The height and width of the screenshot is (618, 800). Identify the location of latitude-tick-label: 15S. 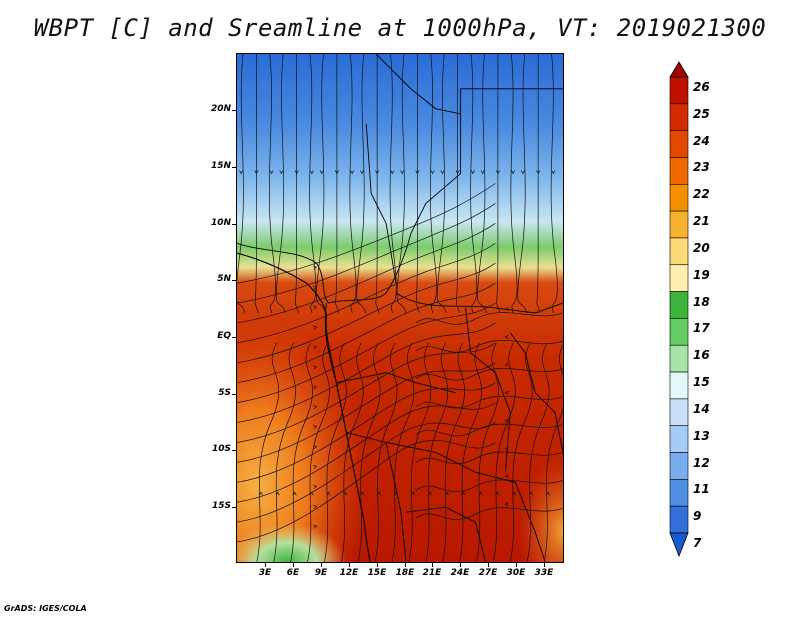
(221, 506).